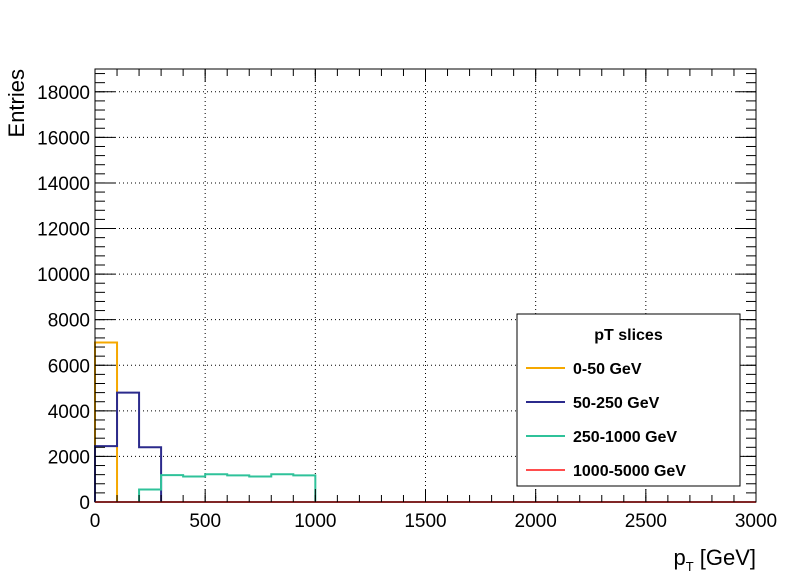 The height and width of the screenshot is (572, 796). What do you see at coordinates (756, 521) in the screenshot?
I see `x-tick-label: 3000` at bounding box center [756, 521].